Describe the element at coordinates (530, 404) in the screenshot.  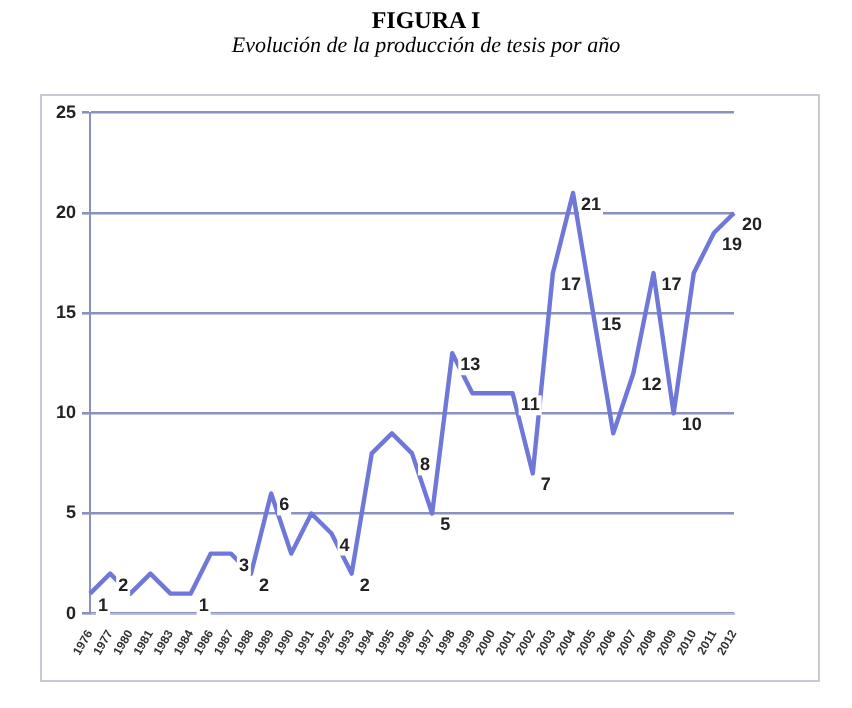
I see `data-label: 11` at that location.